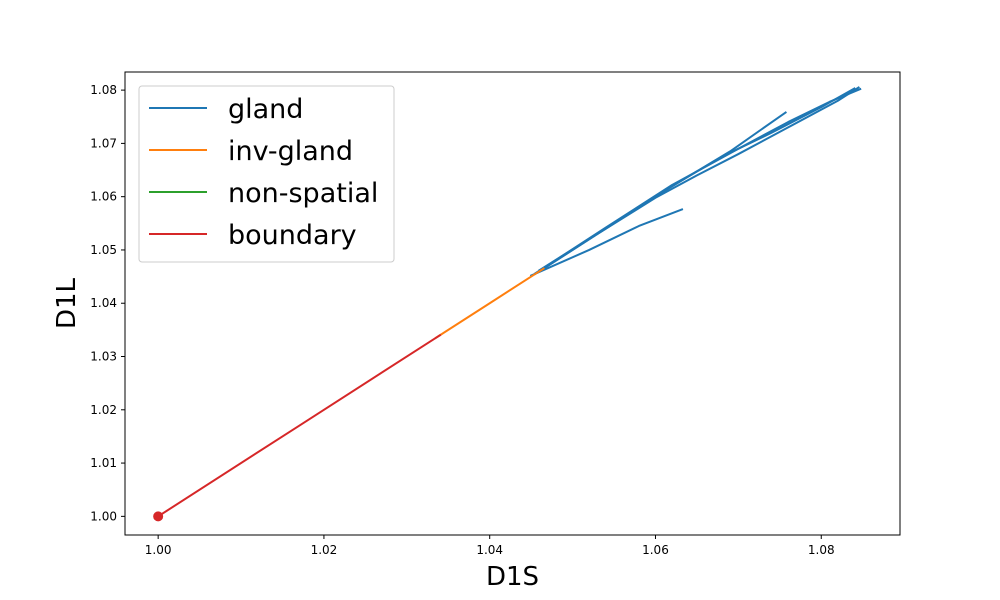 The width and height of the screenshot is (1000, 600). What do you see at coordinates (265, 109) in the screenshot?
I see `legend-label-gland: gland` at bounding box center [265, 109].